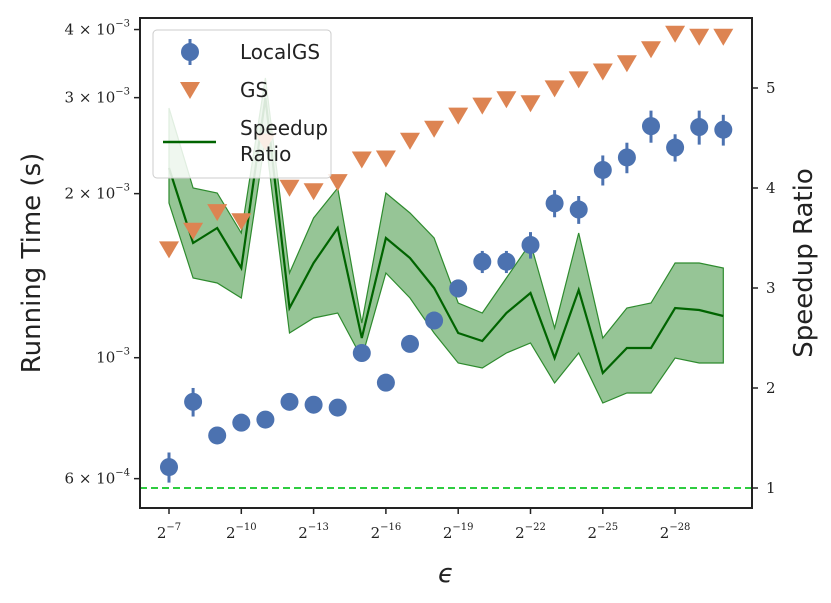 Image resolution: width=831 pixels, height=603 pixels. What do you see at coordinates (771, 88) in the screenshot?
I see `y-right-tick-label: 5` at bounding box center [771, 88].